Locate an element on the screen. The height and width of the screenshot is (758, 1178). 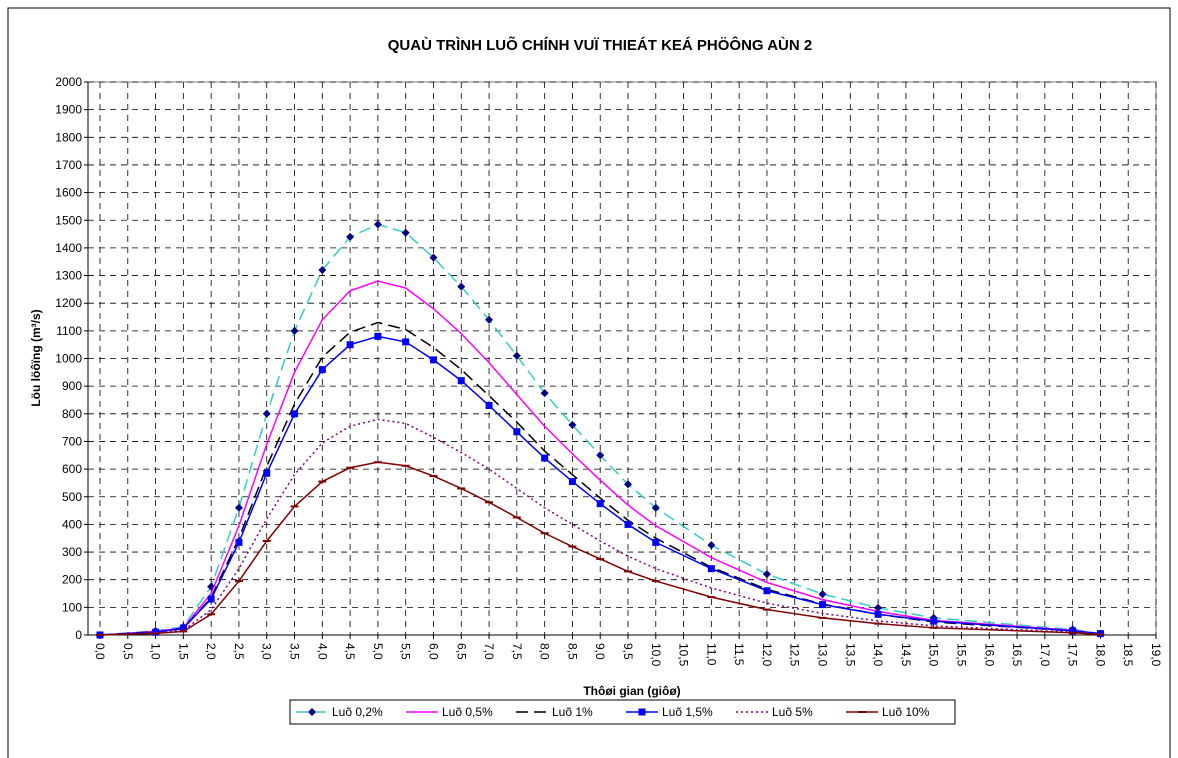
y-tick-label: 1400 is located at coordinates (68, 248).